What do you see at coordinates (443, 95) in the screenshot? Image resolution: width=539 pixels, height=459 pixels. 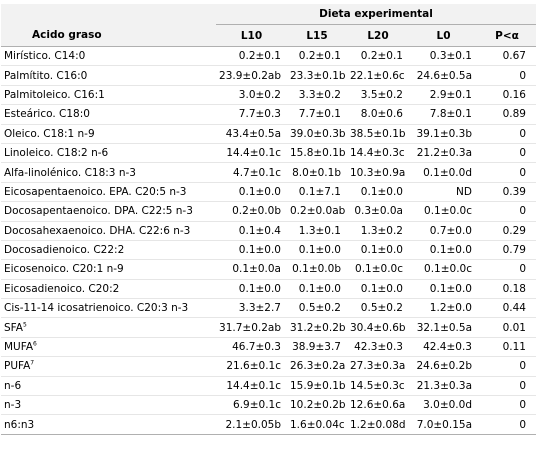 I see `value-l0: 2.9±0.1` at bounding box center [443, 95].